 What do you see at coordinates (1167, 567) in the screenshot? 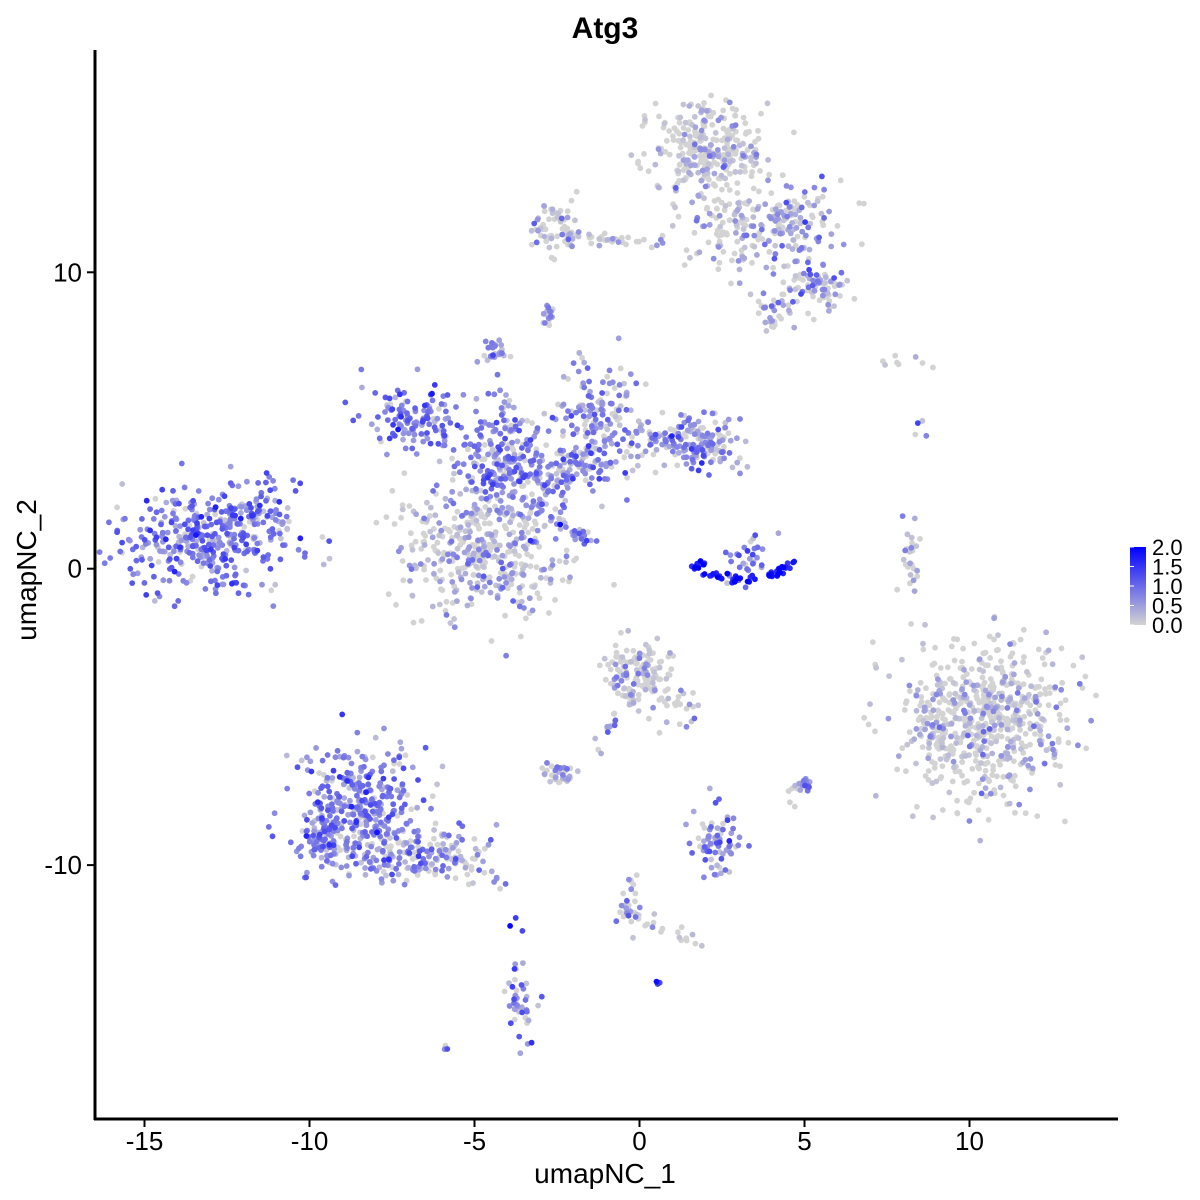
I see `legend-label: 1.5` at bounding box center [1167, 567].